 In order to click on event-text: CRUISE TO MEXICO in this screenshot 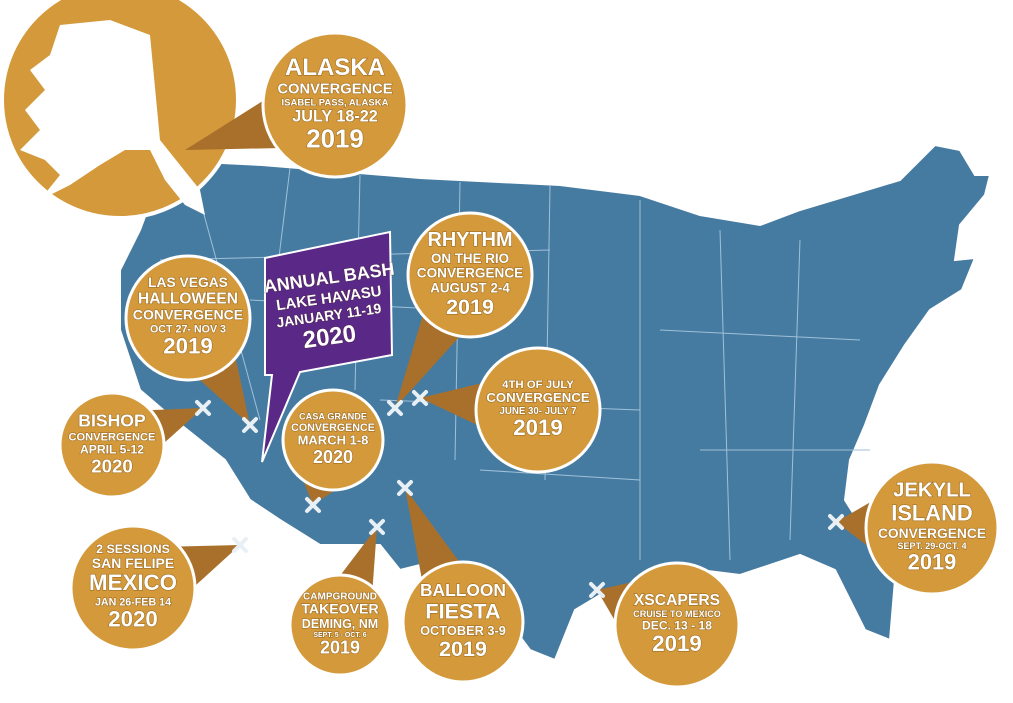, I will do `click(677, 614)`.